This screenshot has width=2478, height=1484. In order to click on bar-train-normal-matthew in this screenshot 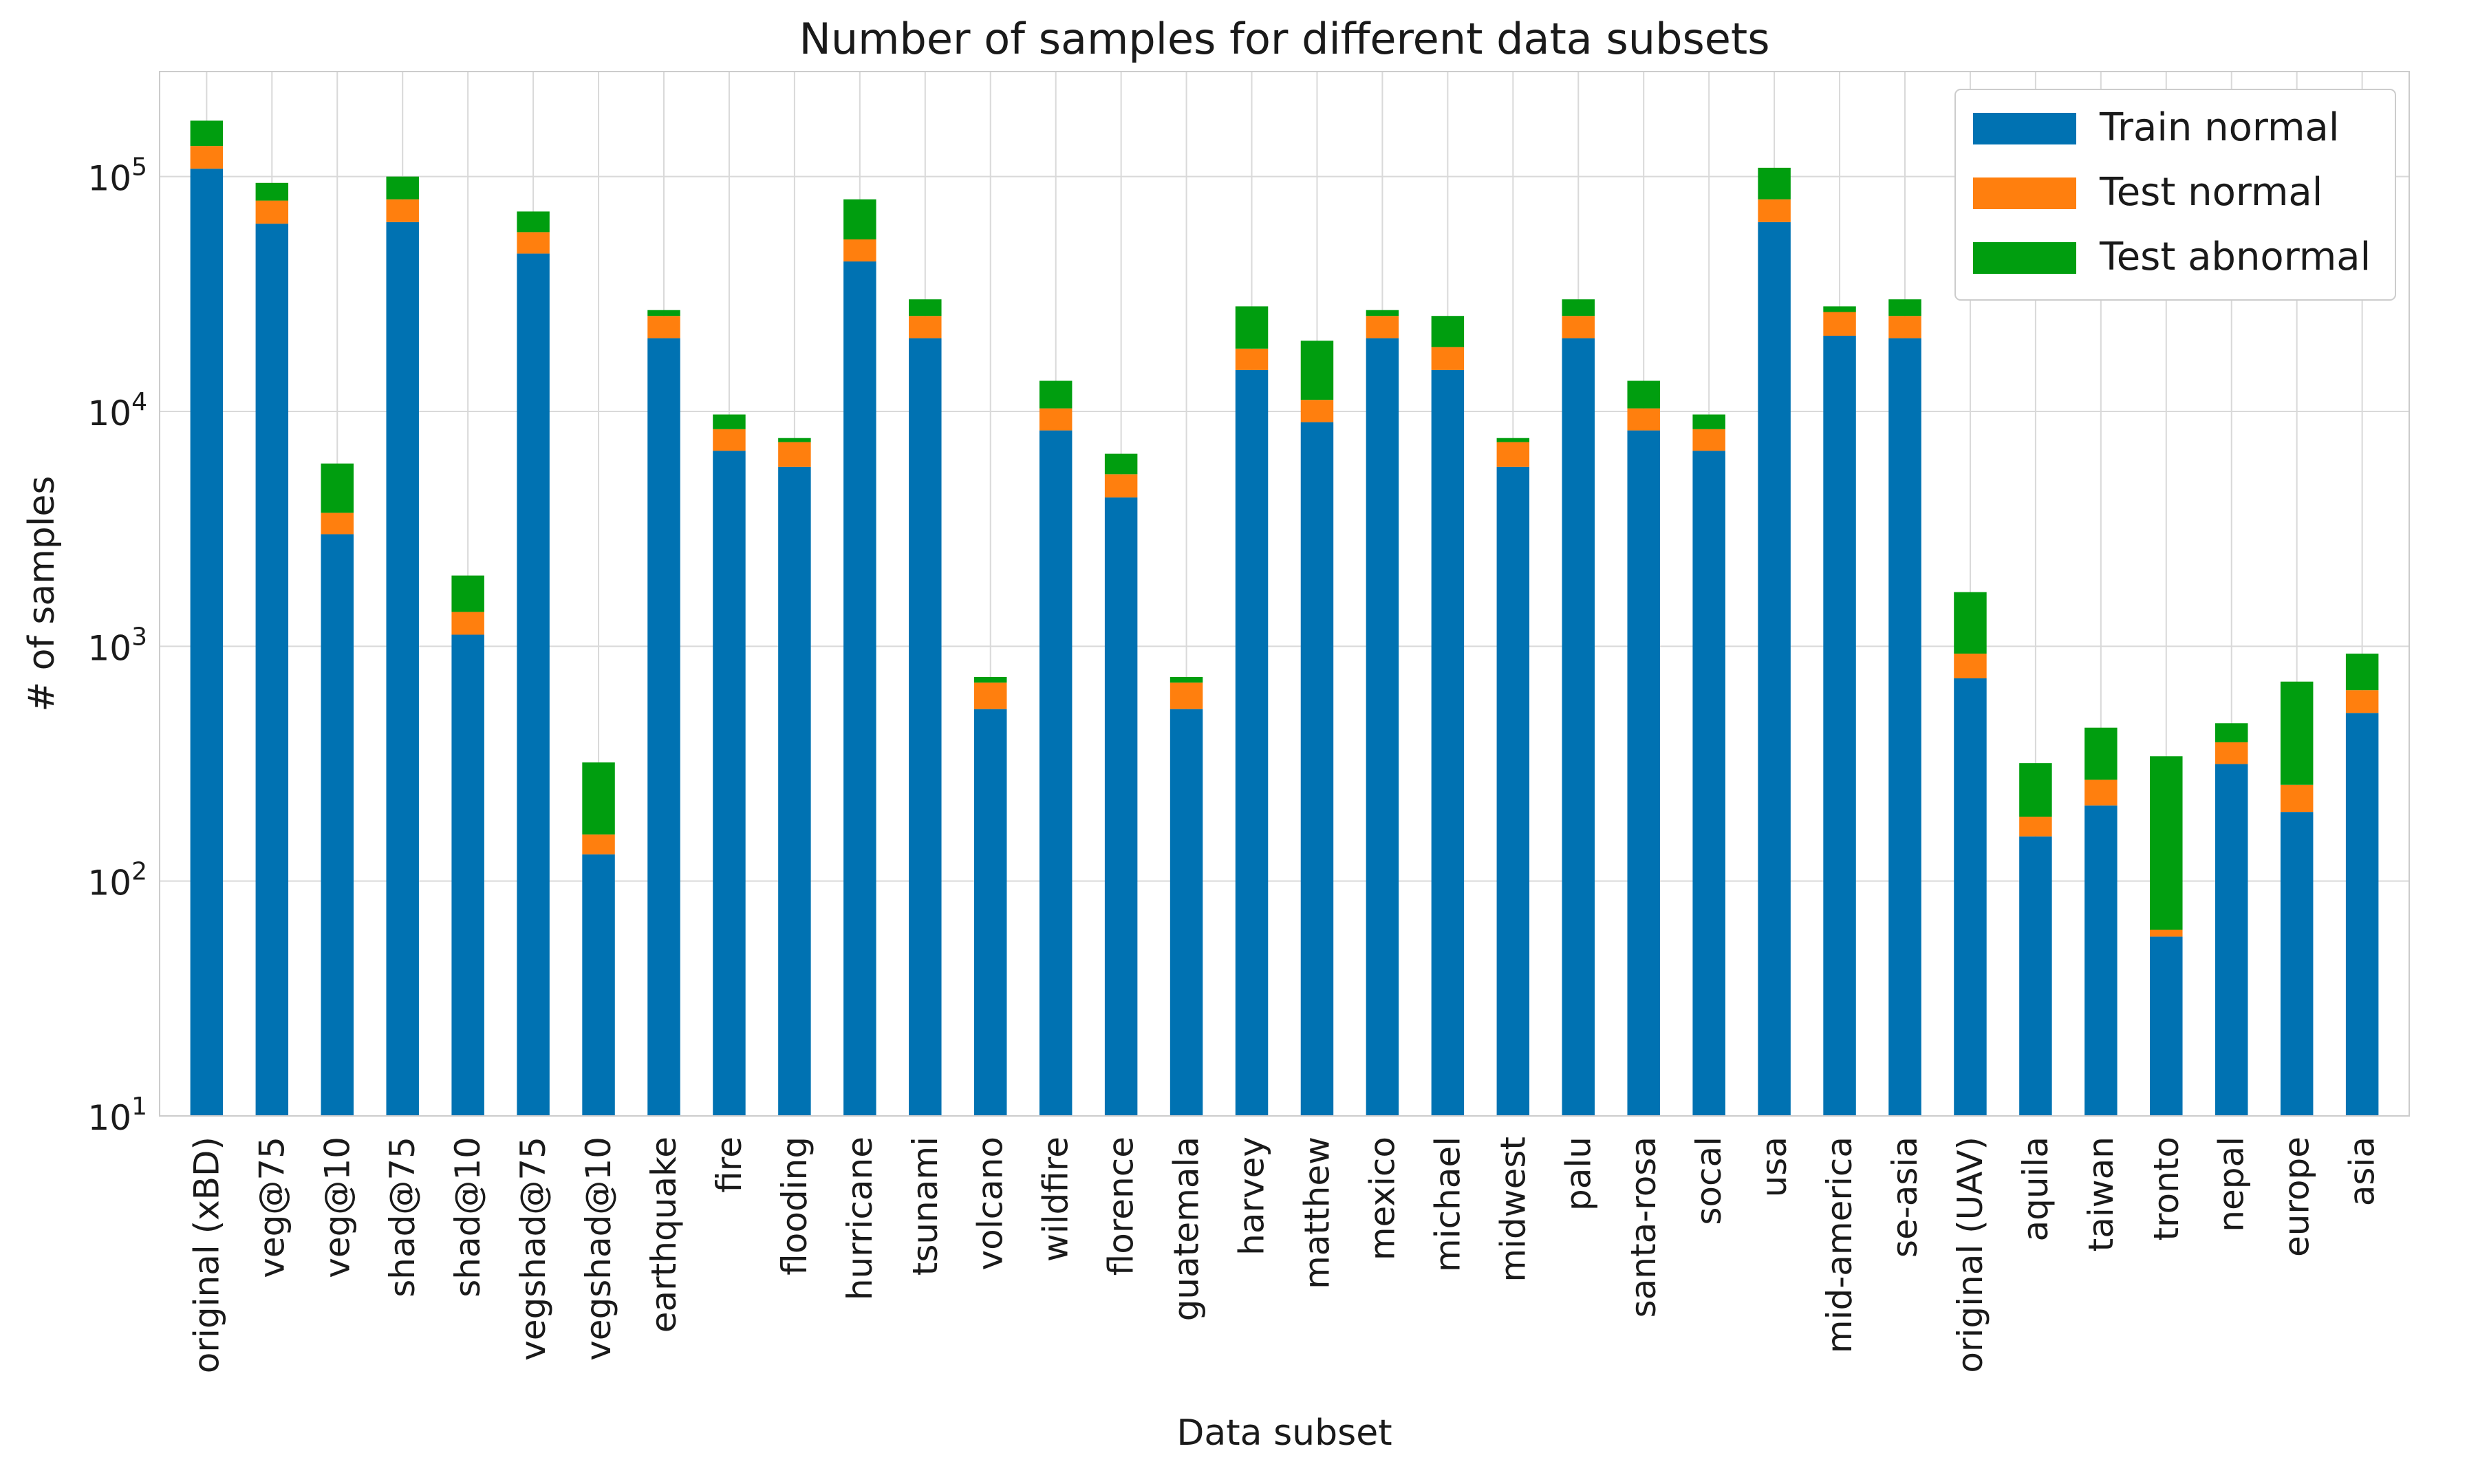, I will do `click(1317, 769)`.